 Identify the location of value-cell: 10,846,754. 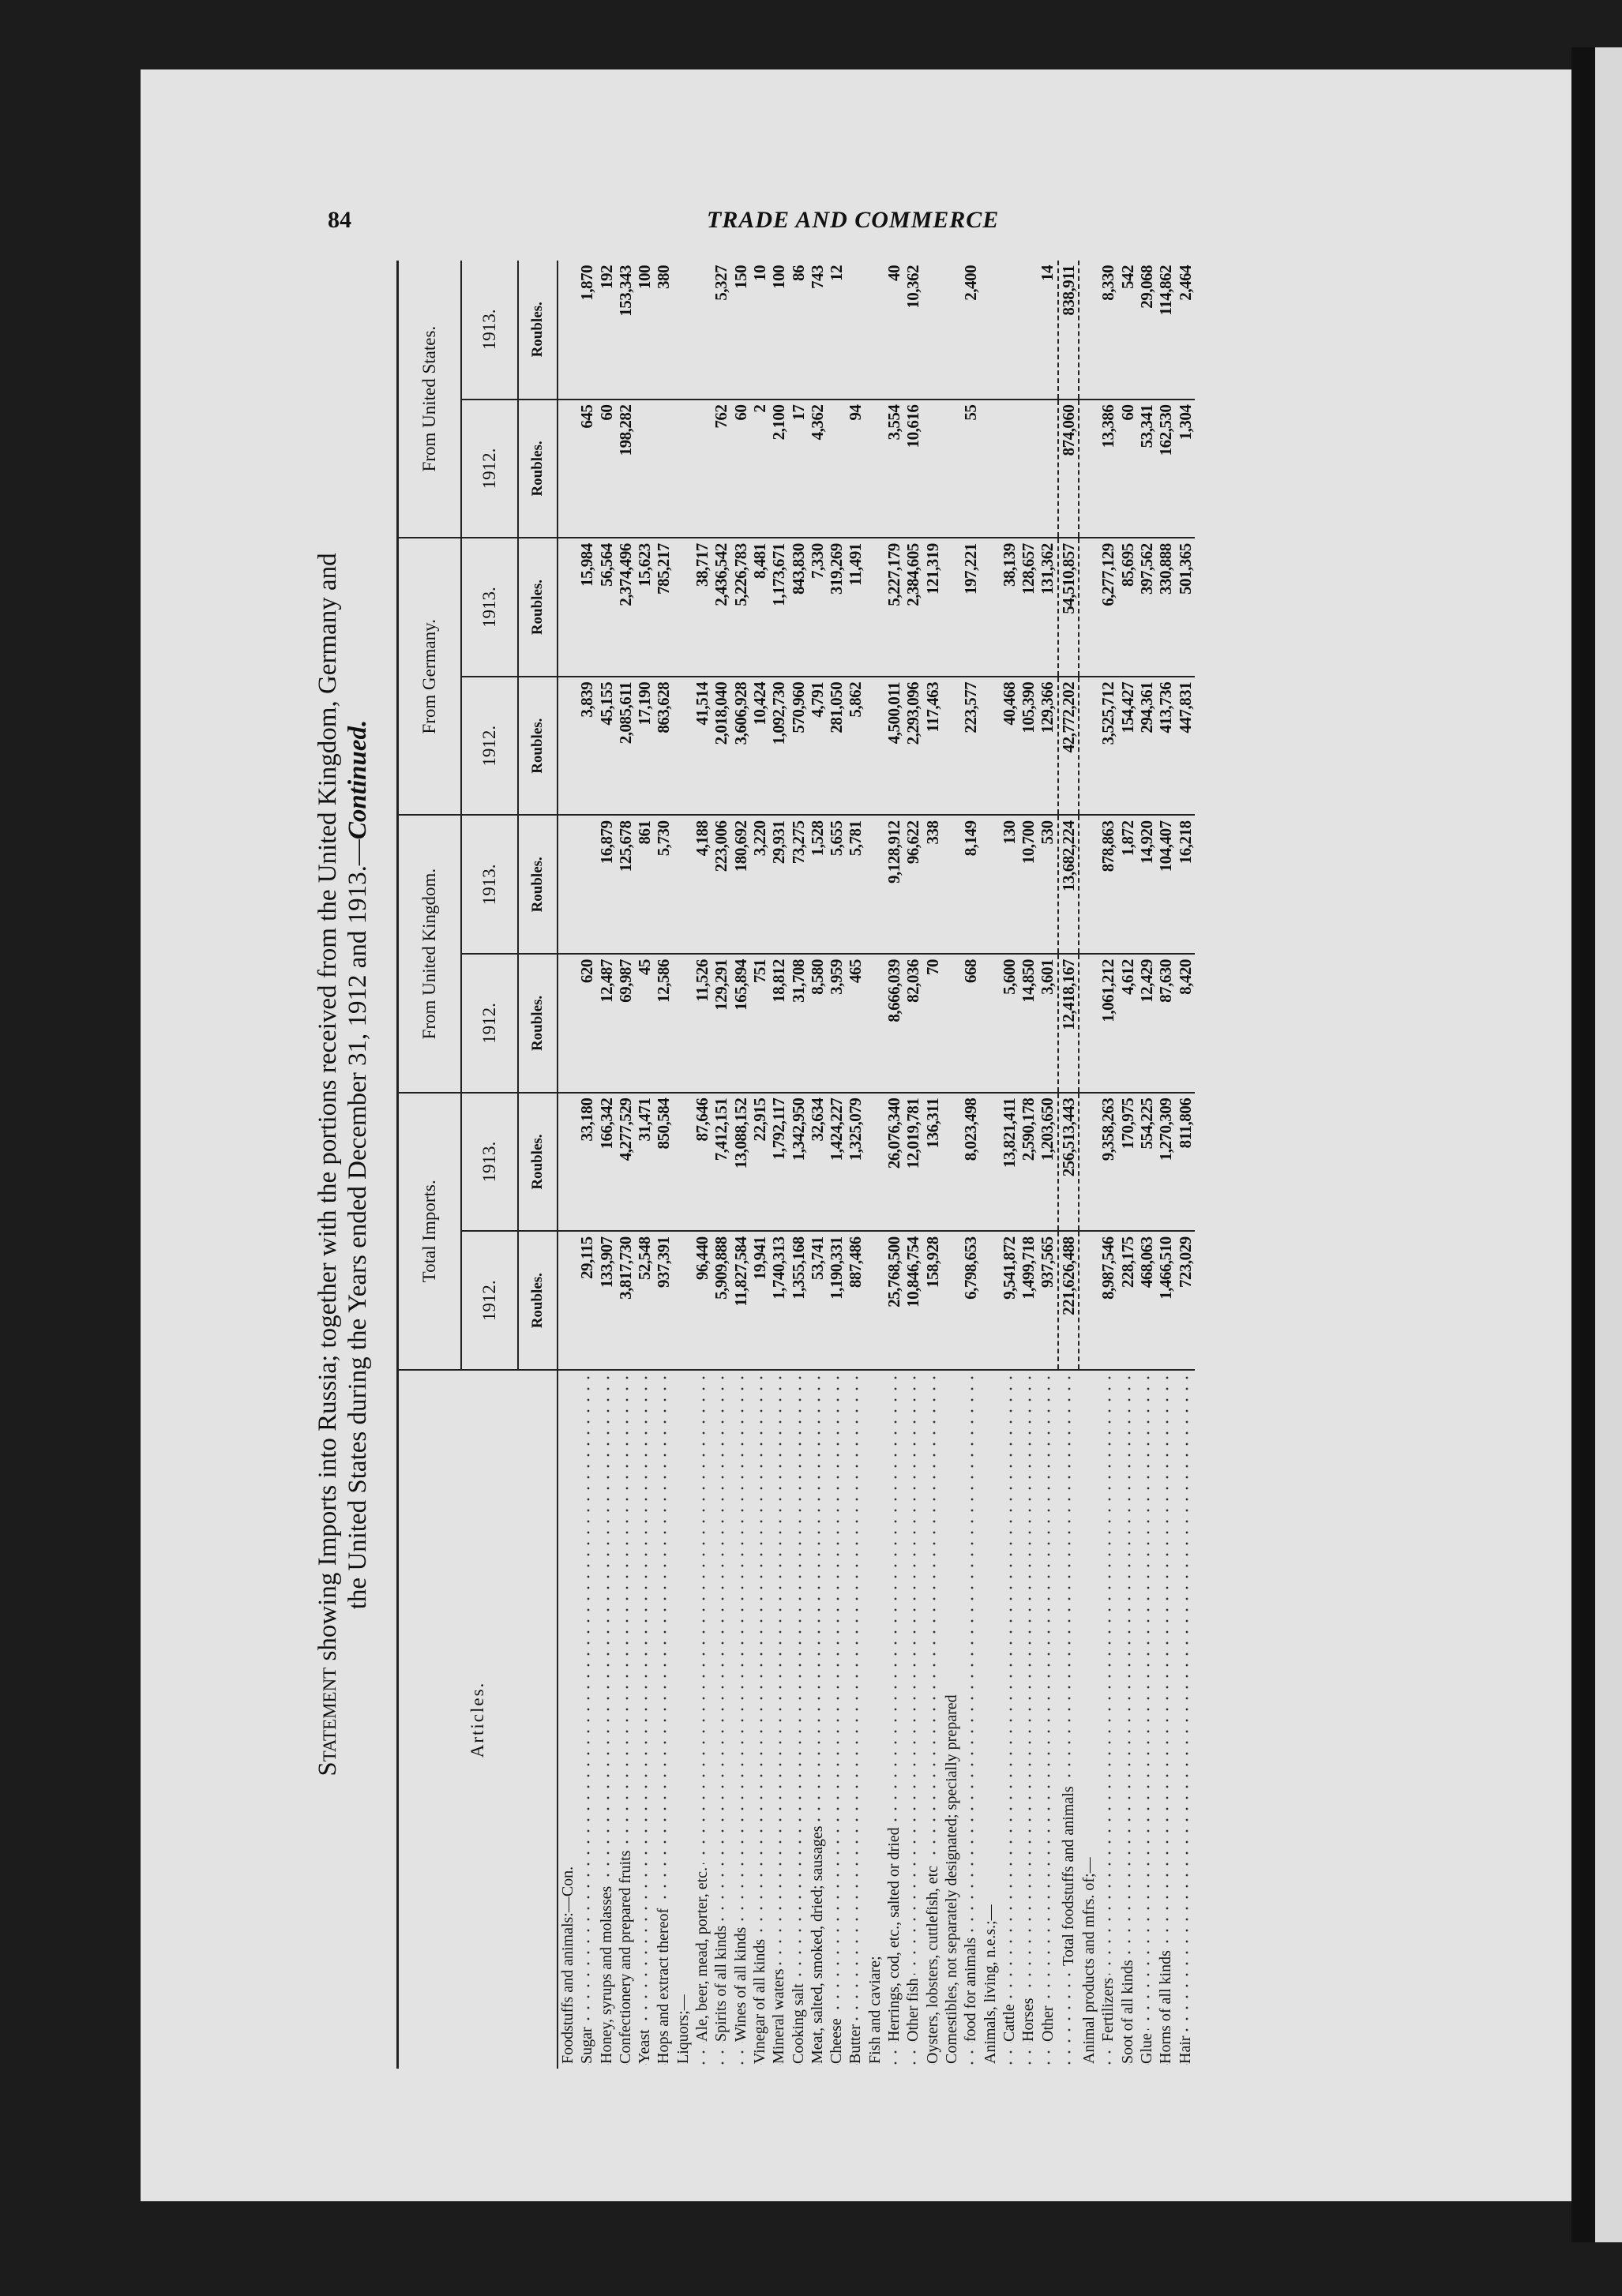
(913, 1300).